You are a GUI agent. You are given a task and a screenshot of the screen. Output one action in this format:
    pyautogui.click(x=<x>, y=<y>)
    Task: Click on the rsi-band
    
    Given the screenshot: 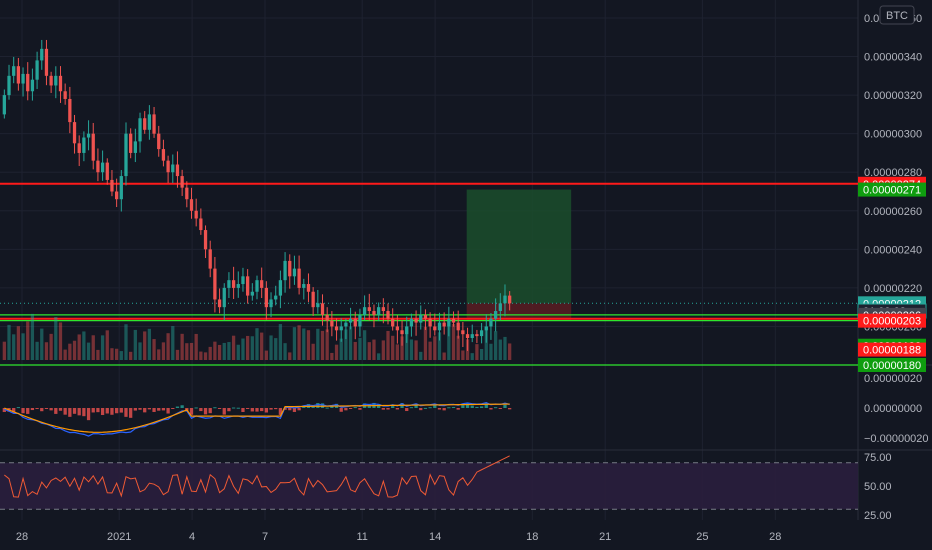 What is the action you would take?
    pyautogui.click(x=429, y=486)
    